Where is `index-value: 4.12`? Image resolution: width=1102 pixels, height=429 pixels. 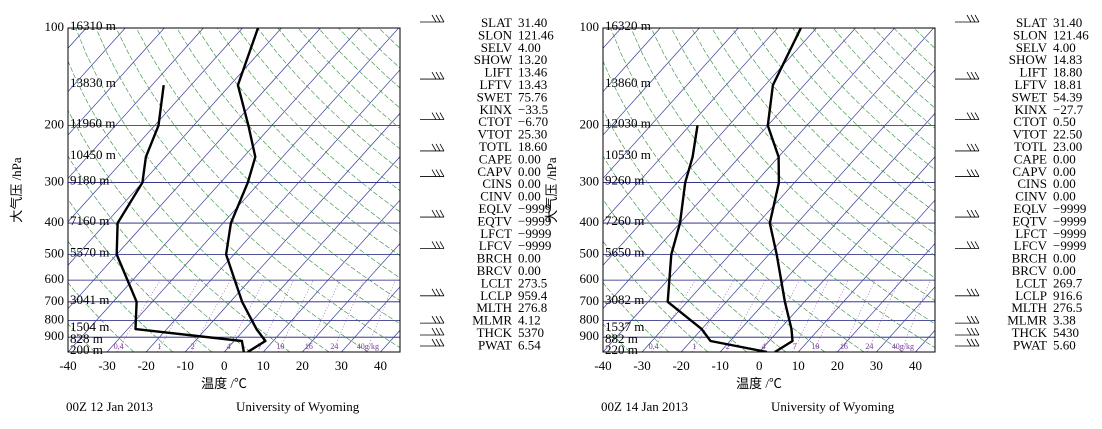
index-value: 4.12 is located at coordinates (529, 320).